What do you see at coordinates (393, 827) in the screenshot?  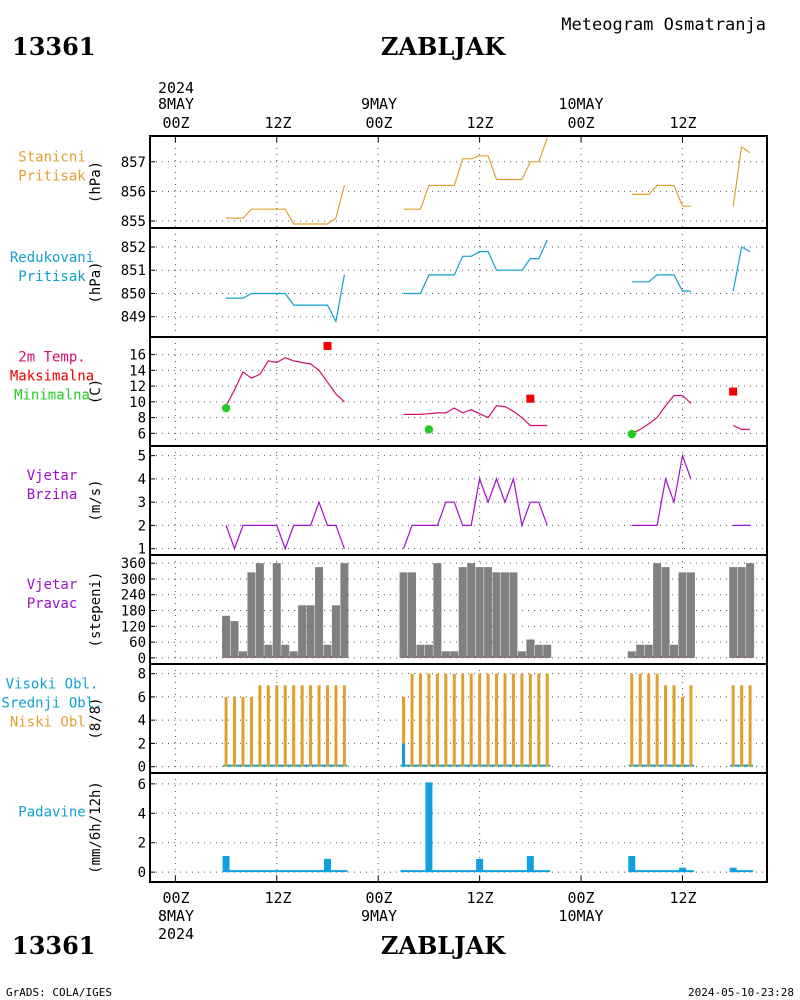 I see `panel-precipitation: 0 2 4 6 (mm/6h/12h)Padavine` at bounding box center [393, 827].